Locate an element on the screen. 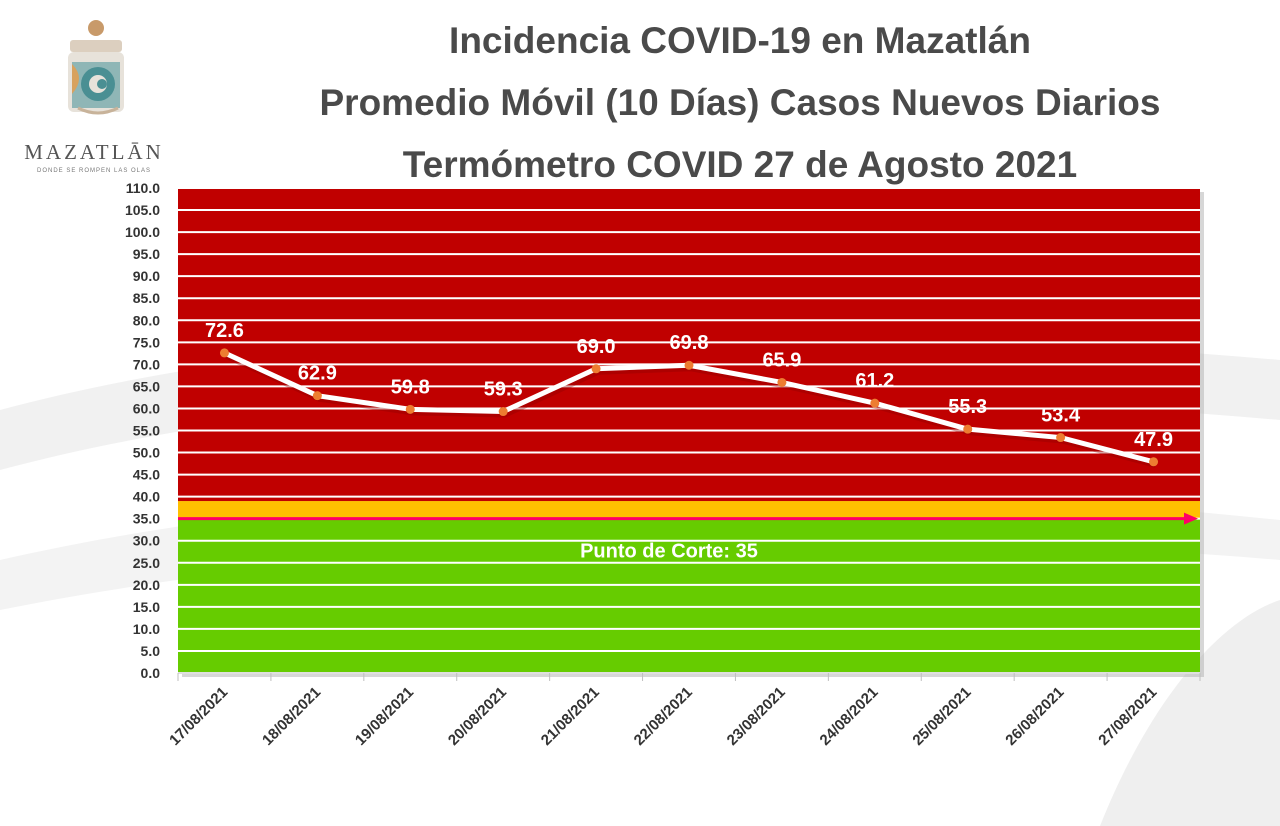  data-label: 47.9 is located at coordinates (1153, 440).